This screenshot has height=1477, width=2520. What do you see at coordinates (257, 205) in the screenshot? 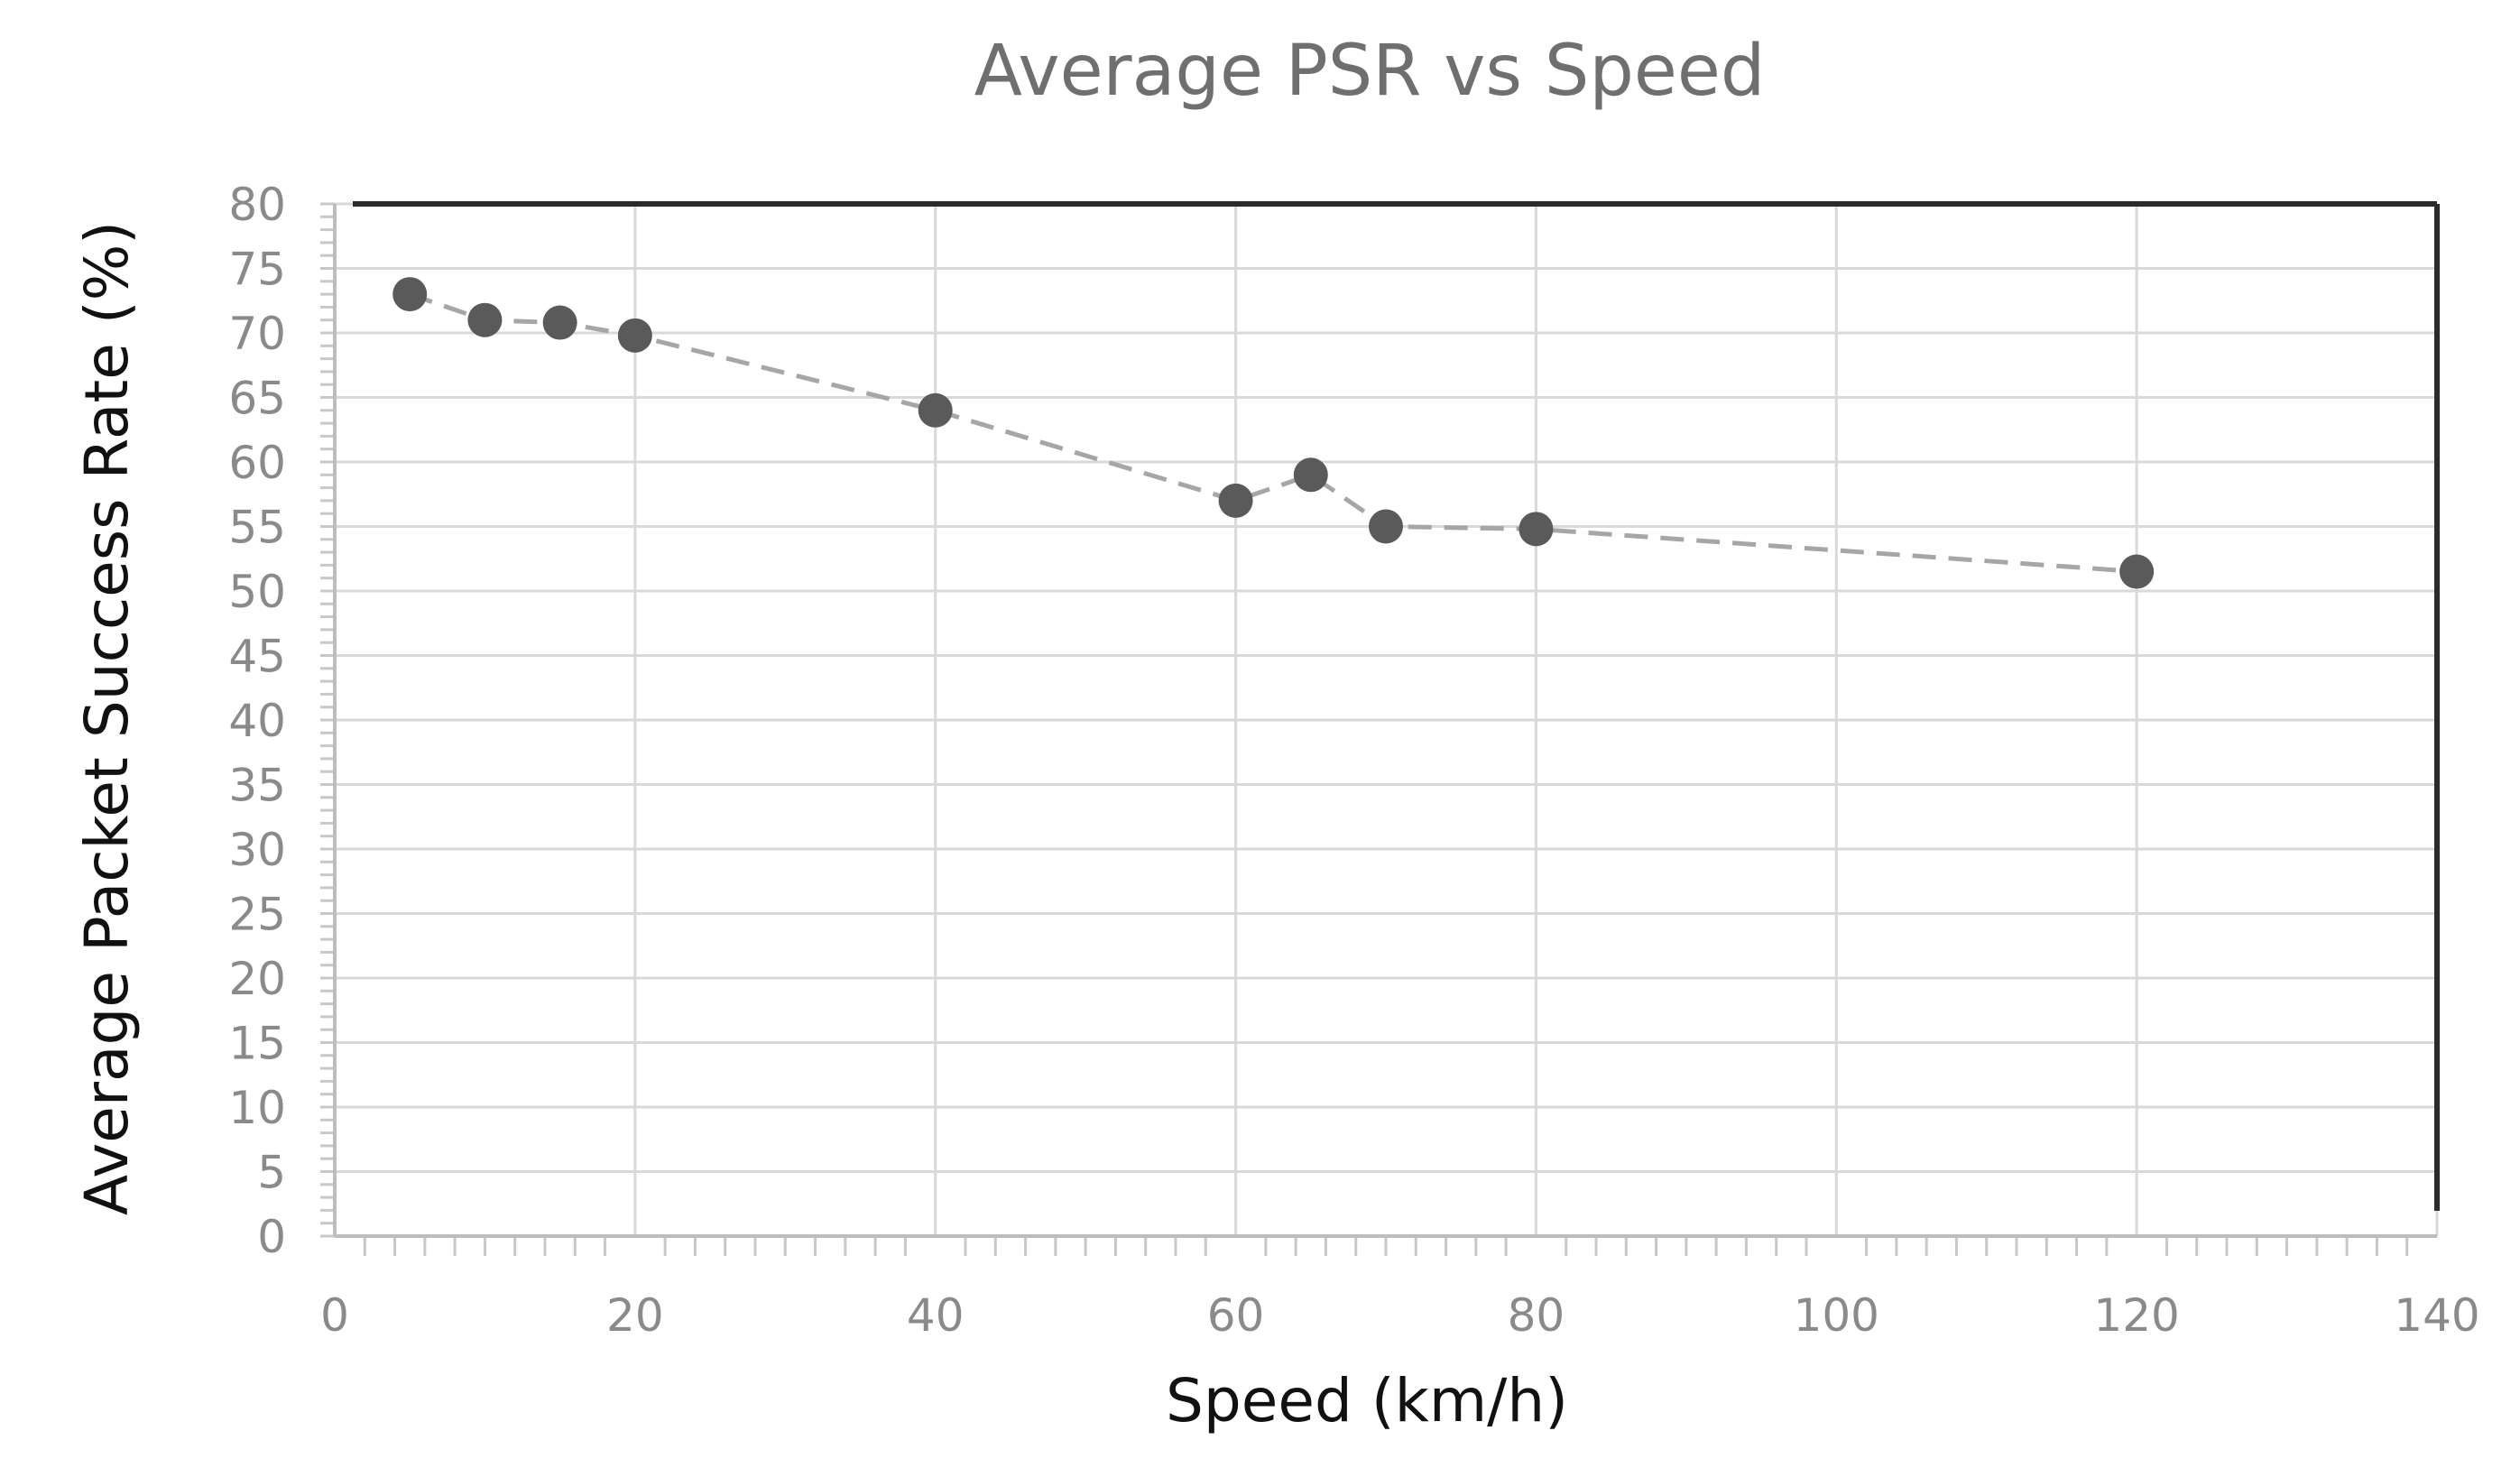
I see `y-tick-label: 80` at bounding box center [257, 205].